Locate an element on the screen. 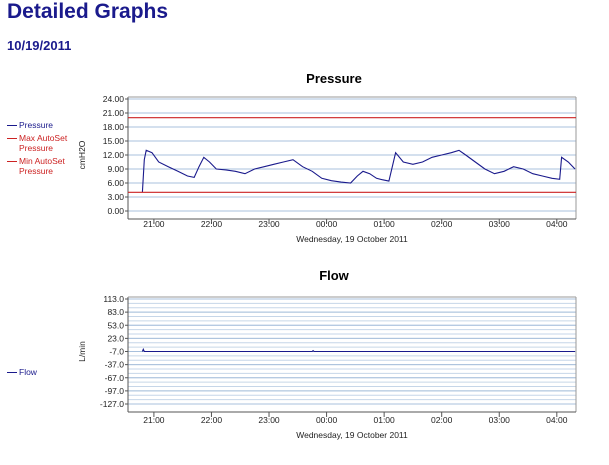 The image size is (609, 465). flow-y-tick-label: -37.0 is located at coordinates (115, 365).